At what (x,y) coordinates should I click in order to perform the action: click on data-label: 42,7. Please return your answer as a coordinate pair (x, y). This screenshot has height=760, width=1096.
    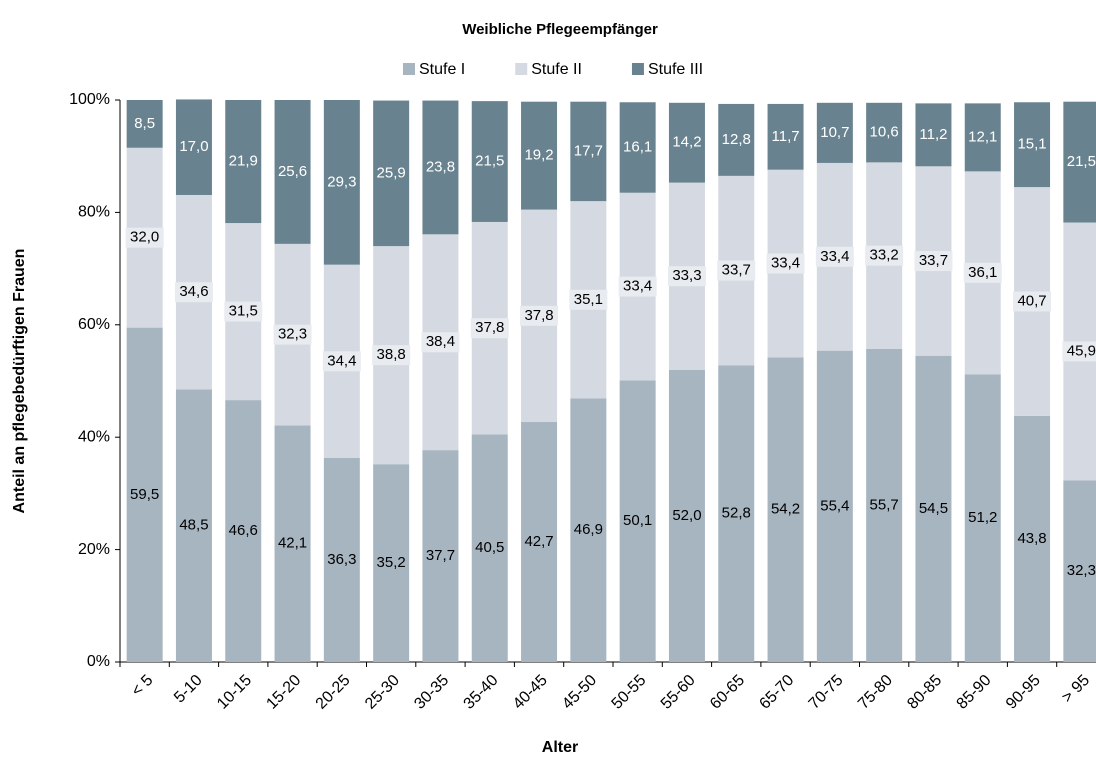
    Looking at the image, I should click on (538, 541).